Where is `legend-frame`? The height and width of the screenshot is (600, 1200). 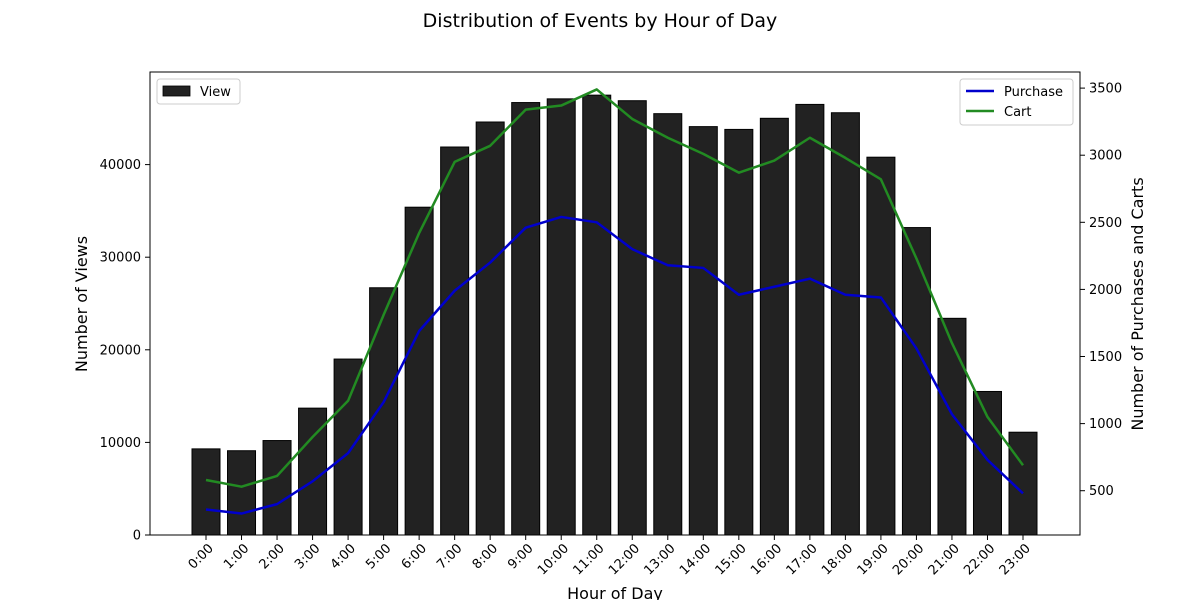
legend-frame is located at coordinates (198, 91).